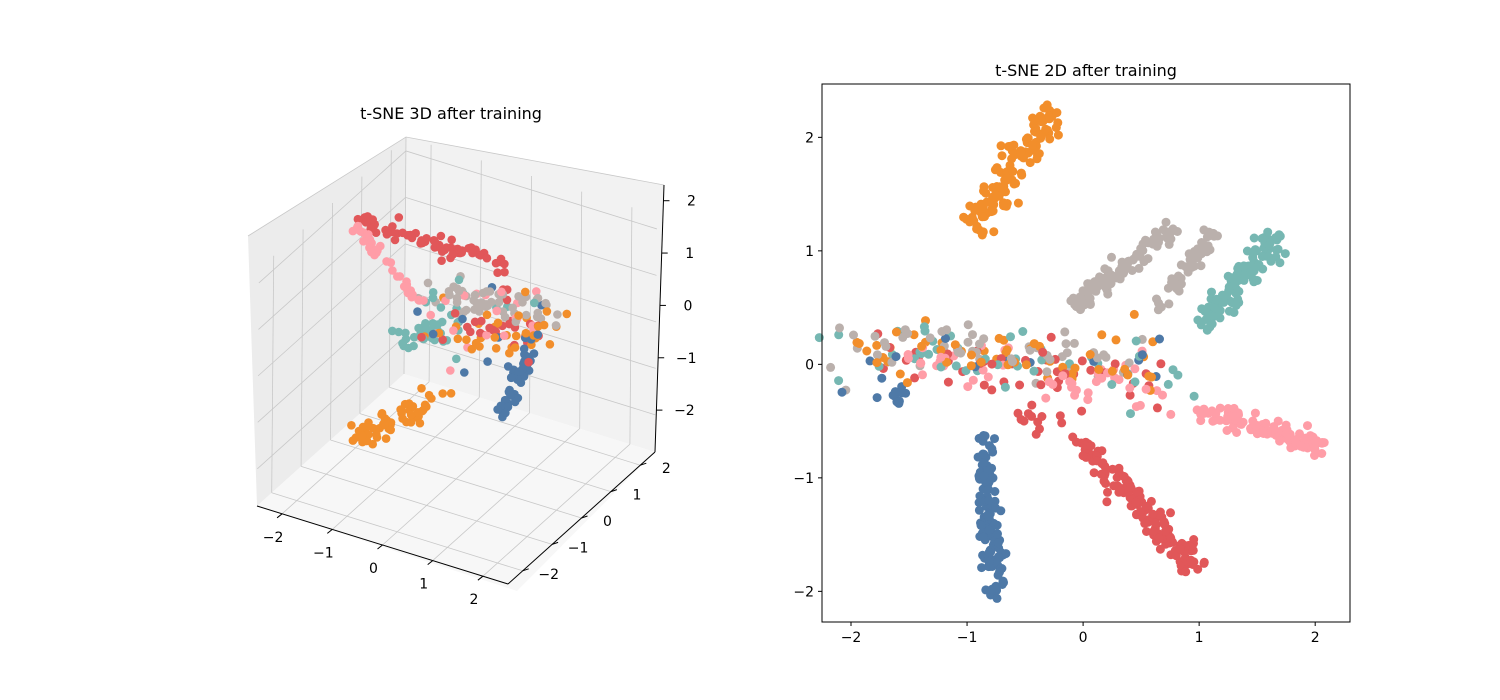 The image size is (1500, 700). What do you see at coordinates (636, 496) in the screenshot?
I see `y-tick-label: 1` at bounding box center [636, 496].